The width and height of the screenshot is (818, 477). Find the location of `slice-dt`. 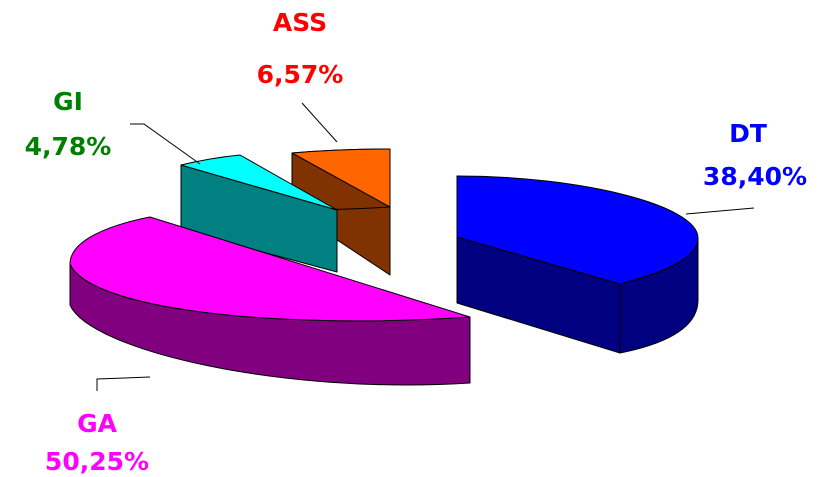

slice-dt is located at coordinates (577, 264).